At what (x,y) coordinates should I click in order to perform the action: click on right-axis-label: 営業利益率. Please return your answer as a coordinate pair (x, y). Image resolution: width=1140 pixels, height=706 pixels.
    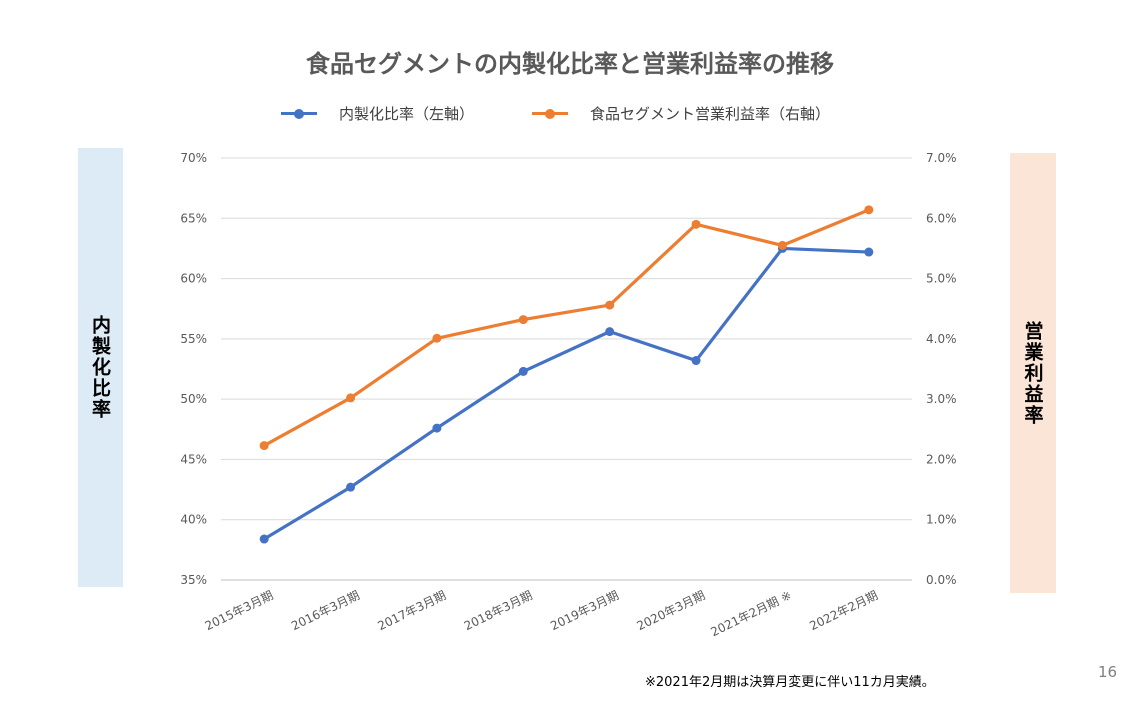
    Looking at the image, I should click on (1032, 373).